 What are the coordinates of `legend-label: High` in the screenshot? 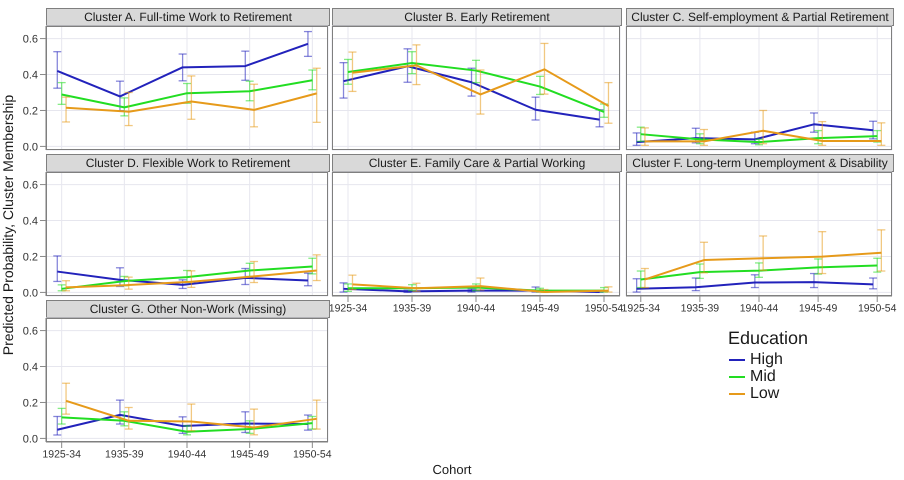 It's located at (766, 359).